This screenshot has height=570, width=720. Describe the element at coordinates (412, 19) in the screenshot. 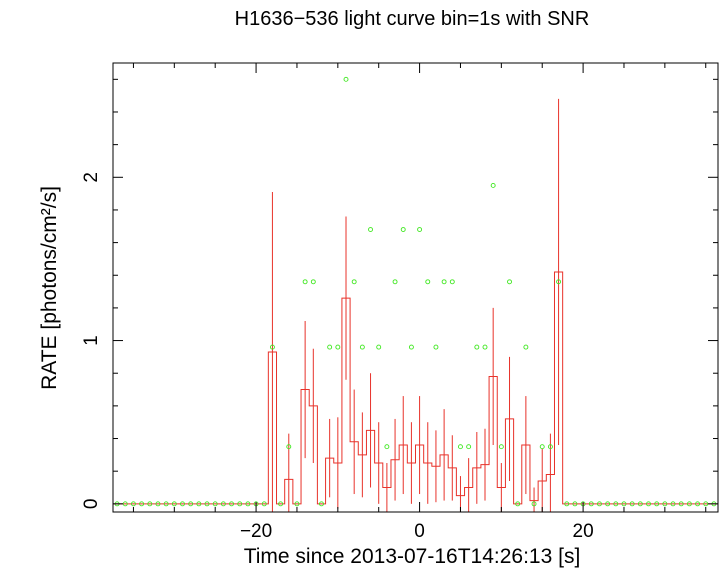

I see `chart-title: H1636−536 light curve bin=1s with SNR` at that location.